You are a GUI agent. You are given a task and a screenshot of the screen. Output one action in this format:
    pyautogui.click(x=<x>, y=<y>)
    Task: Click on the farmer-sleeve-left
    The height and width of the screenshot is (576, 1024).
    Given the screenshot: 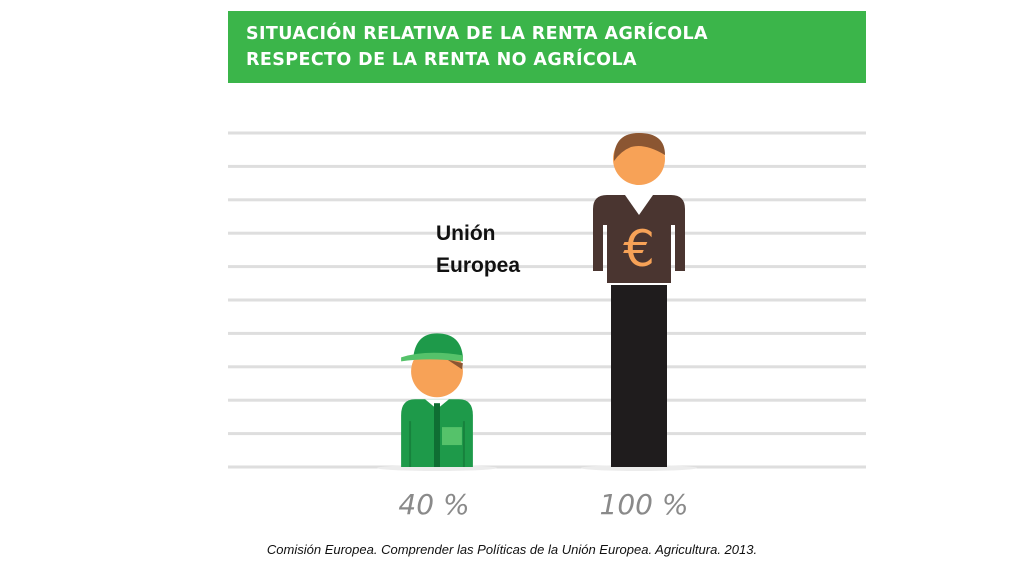 What is the action you would take?
    pyautogui.click(x=410, y=444)
    